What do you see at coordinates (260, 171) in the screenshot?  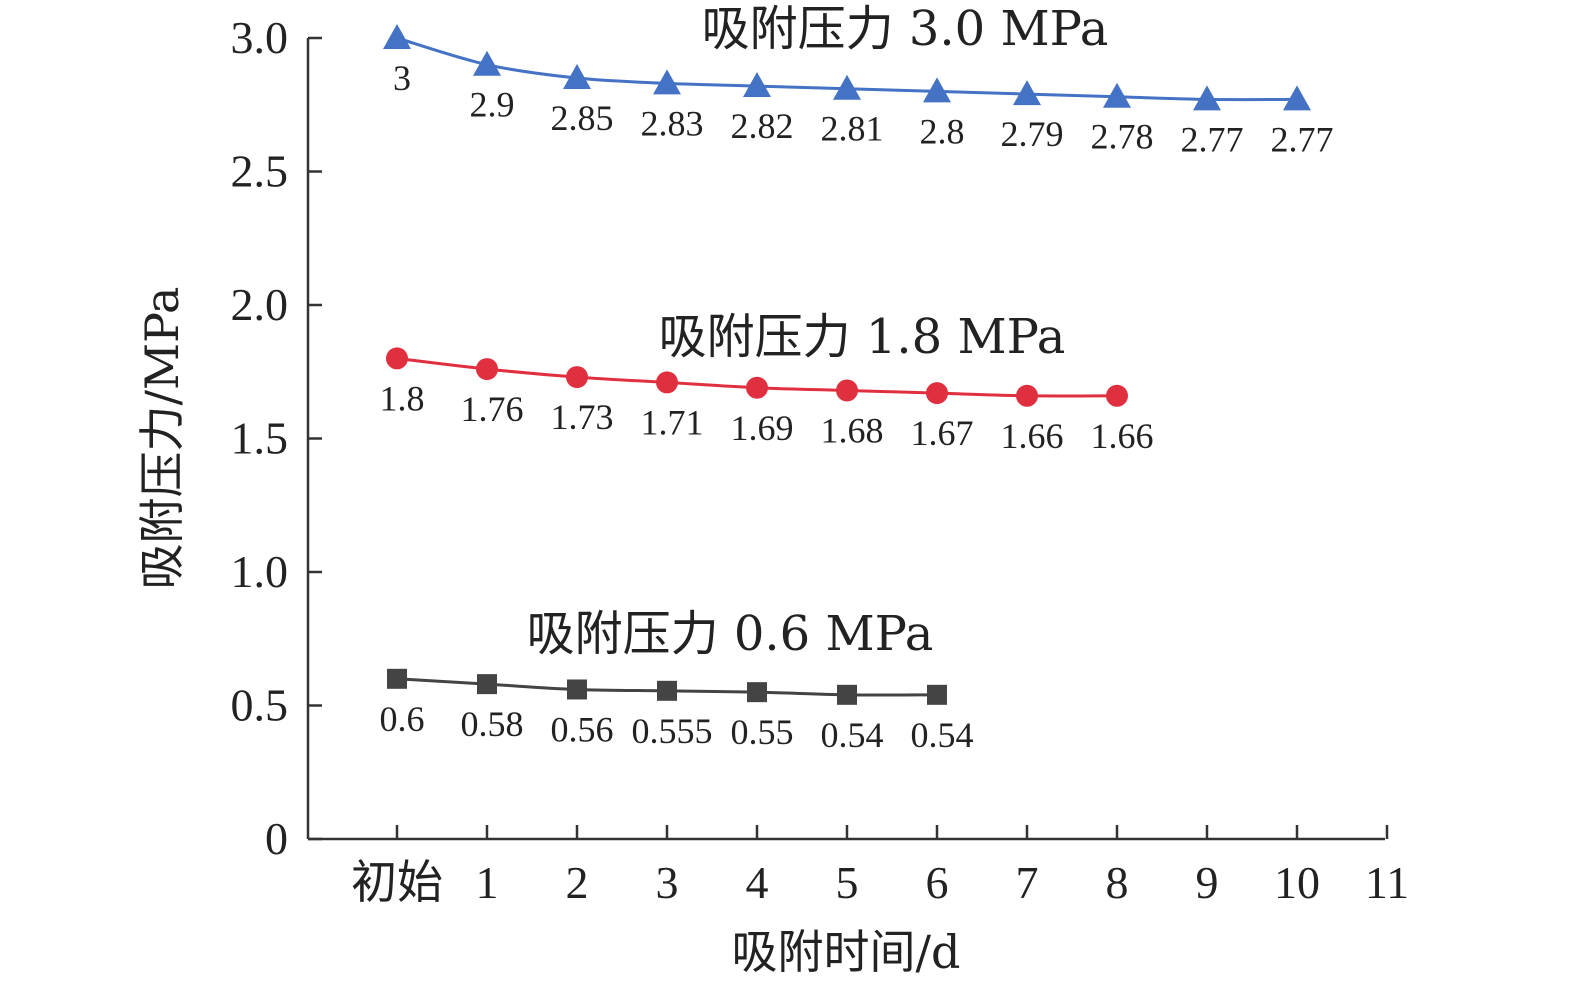 I see `y-tick-label: 2.5` at bounding box center [260, 171].